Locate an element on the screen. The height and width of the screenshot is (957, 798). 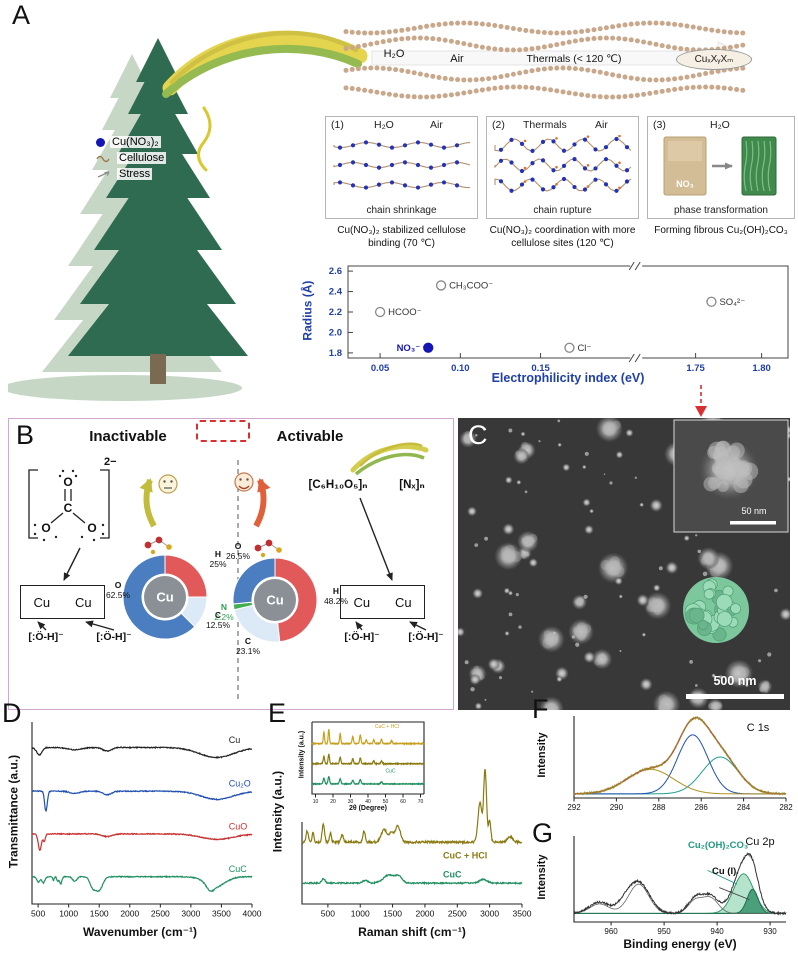
neutral-face-icon is located at coordinates (168, 484).